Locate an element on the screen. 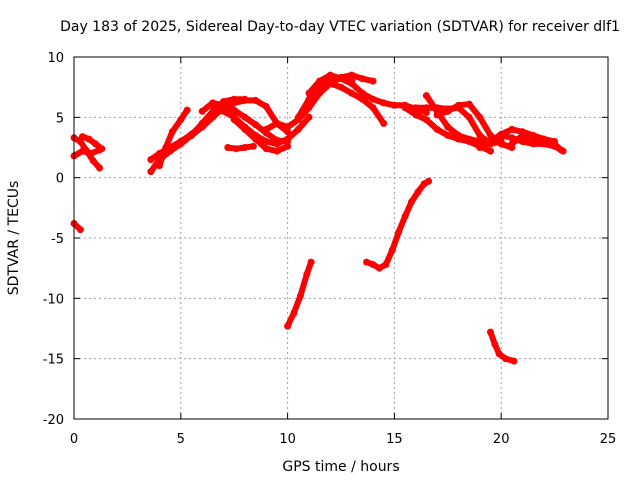  x-tick-label: 10 is located at coordinates (287, 439).